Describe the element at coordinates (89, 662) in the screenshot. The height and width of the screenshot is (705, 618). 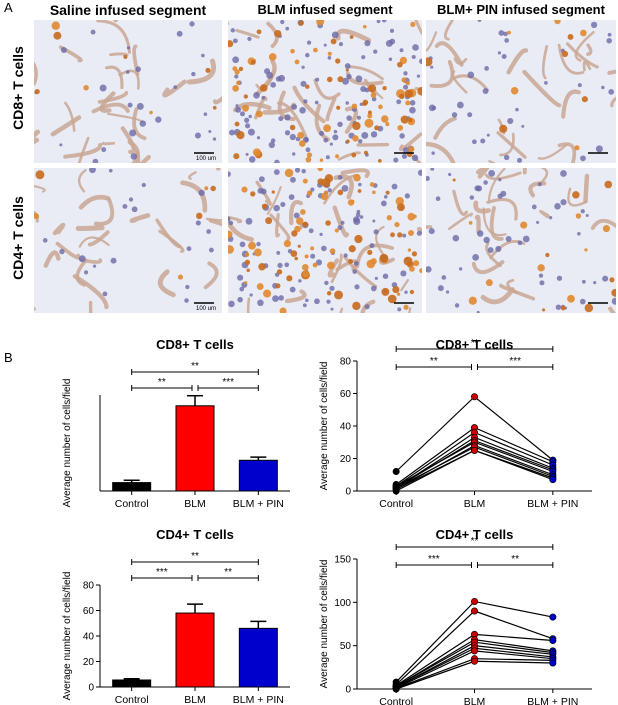
I see `y-tick-label: 20` at that location.